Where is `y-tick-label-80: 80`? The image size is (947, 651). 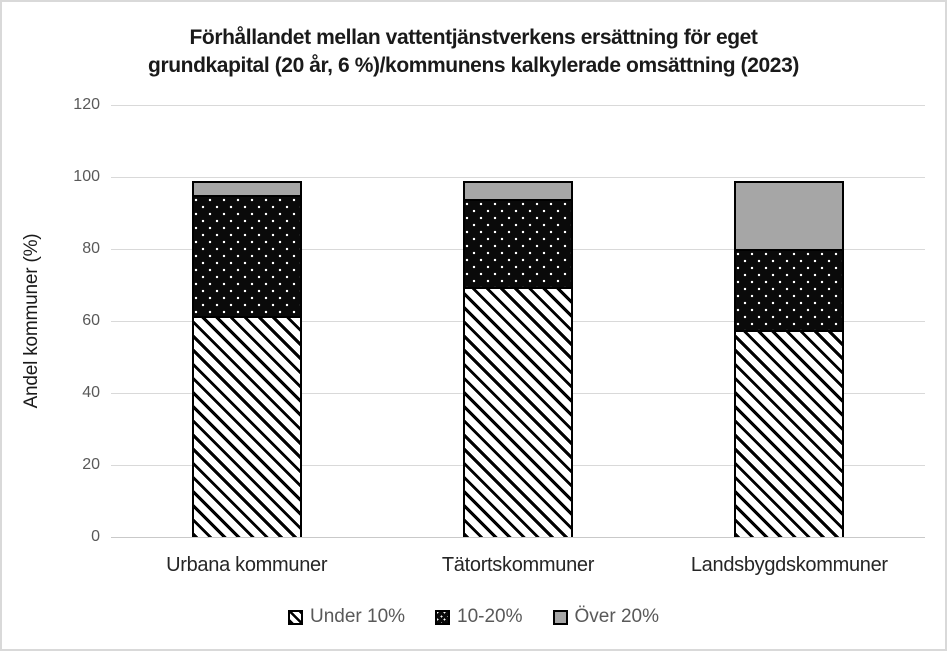 y-tick-label-80: 80 is located at coordinates (91, 248).